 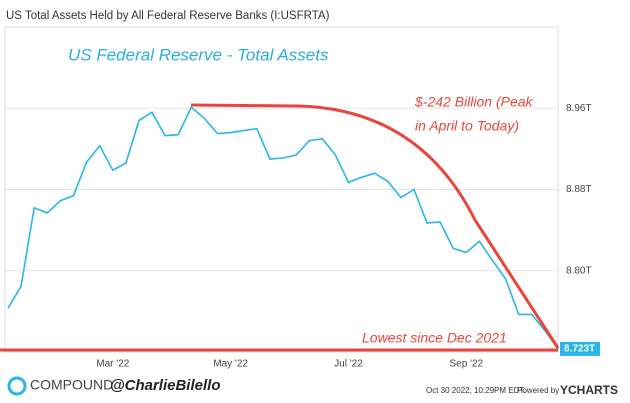 I want to click on x-tick-label: Sep '22, so click(x=467, y=364).